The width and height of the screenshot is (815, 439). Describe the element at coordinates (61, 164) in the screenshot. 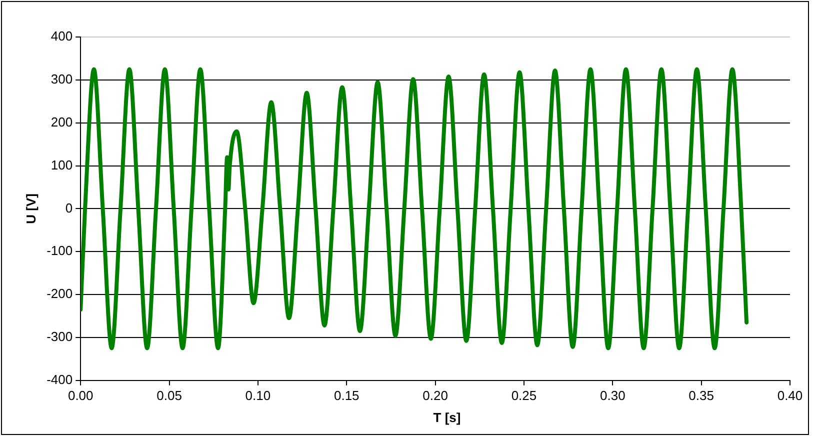

I see `y-tick-label: 100` at that location.